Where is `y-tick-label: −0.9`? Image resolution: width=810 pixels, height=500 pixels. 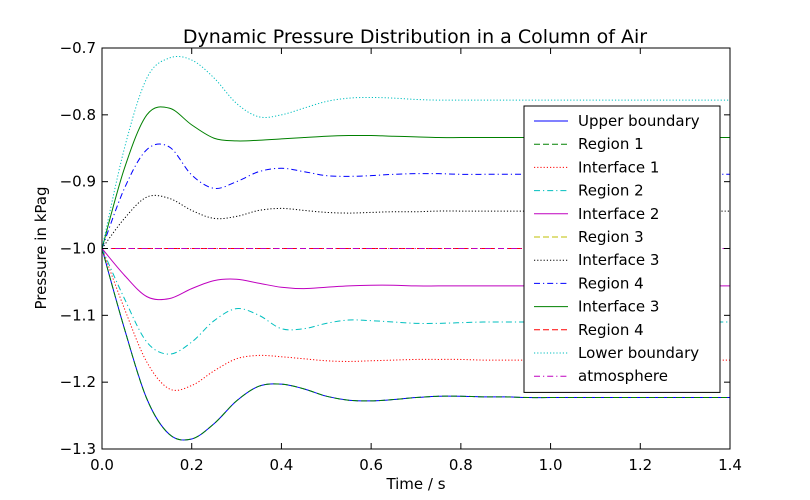
y-tick-label: −0.9 is located at coordinates (78, 182).